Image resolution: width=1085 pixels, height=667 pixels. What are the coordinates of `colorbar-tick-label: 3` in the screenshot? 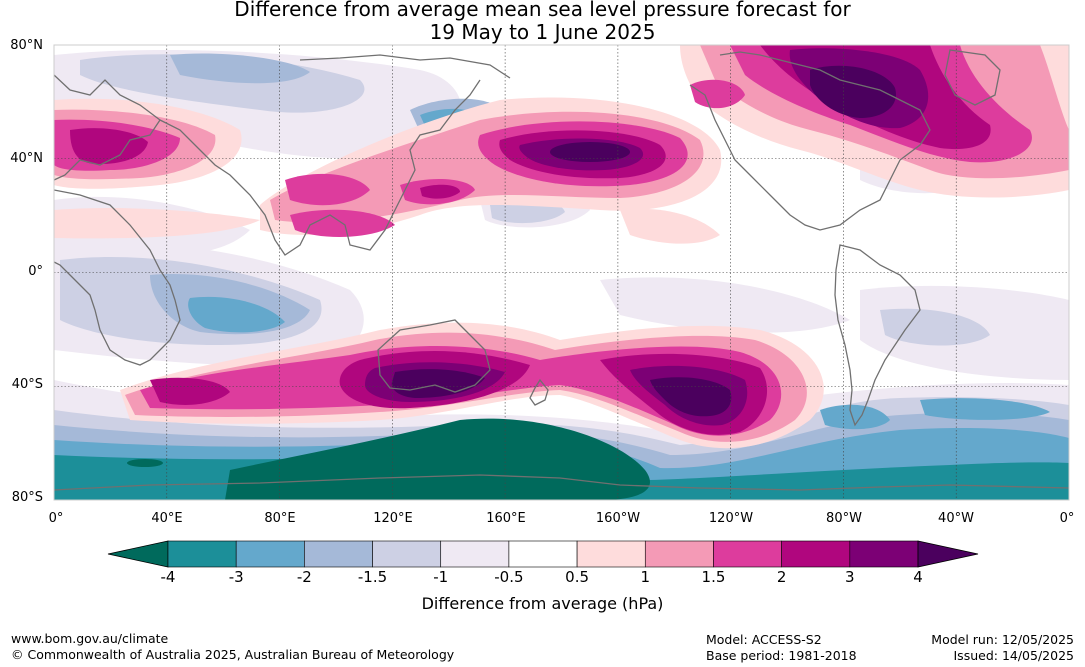 It's located at (850, 577).